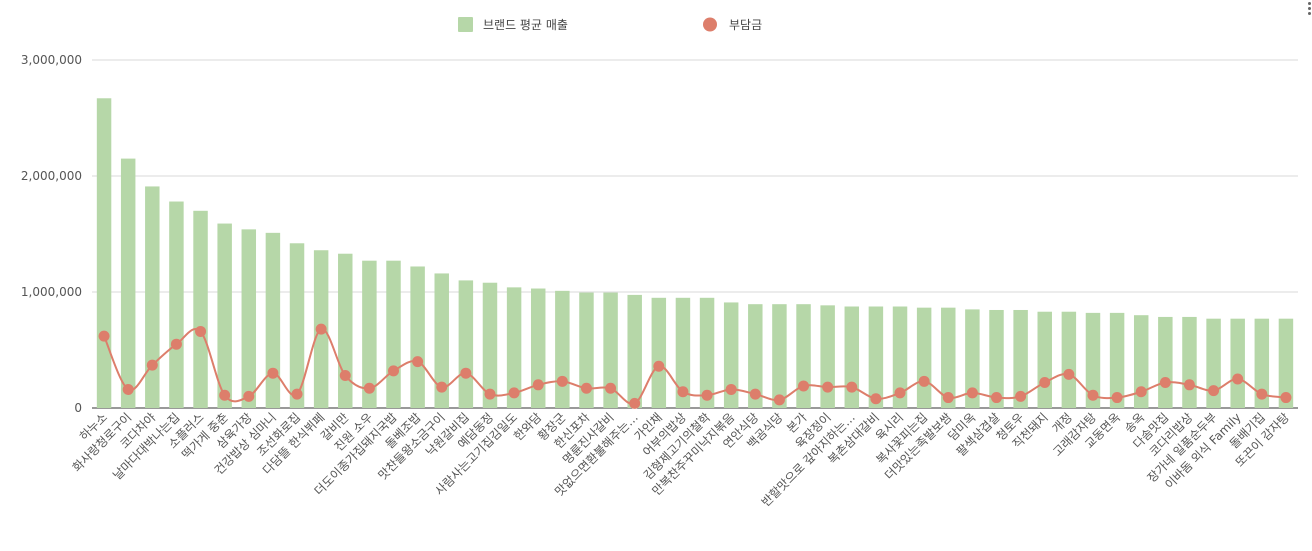 The height and width of the screenshot is (551, 1312). What do you see at coordinates (610, 24) in the screenshot?
I see `legend: 브랜드 평균 매출 부담금` at bounding box center [610, 24].